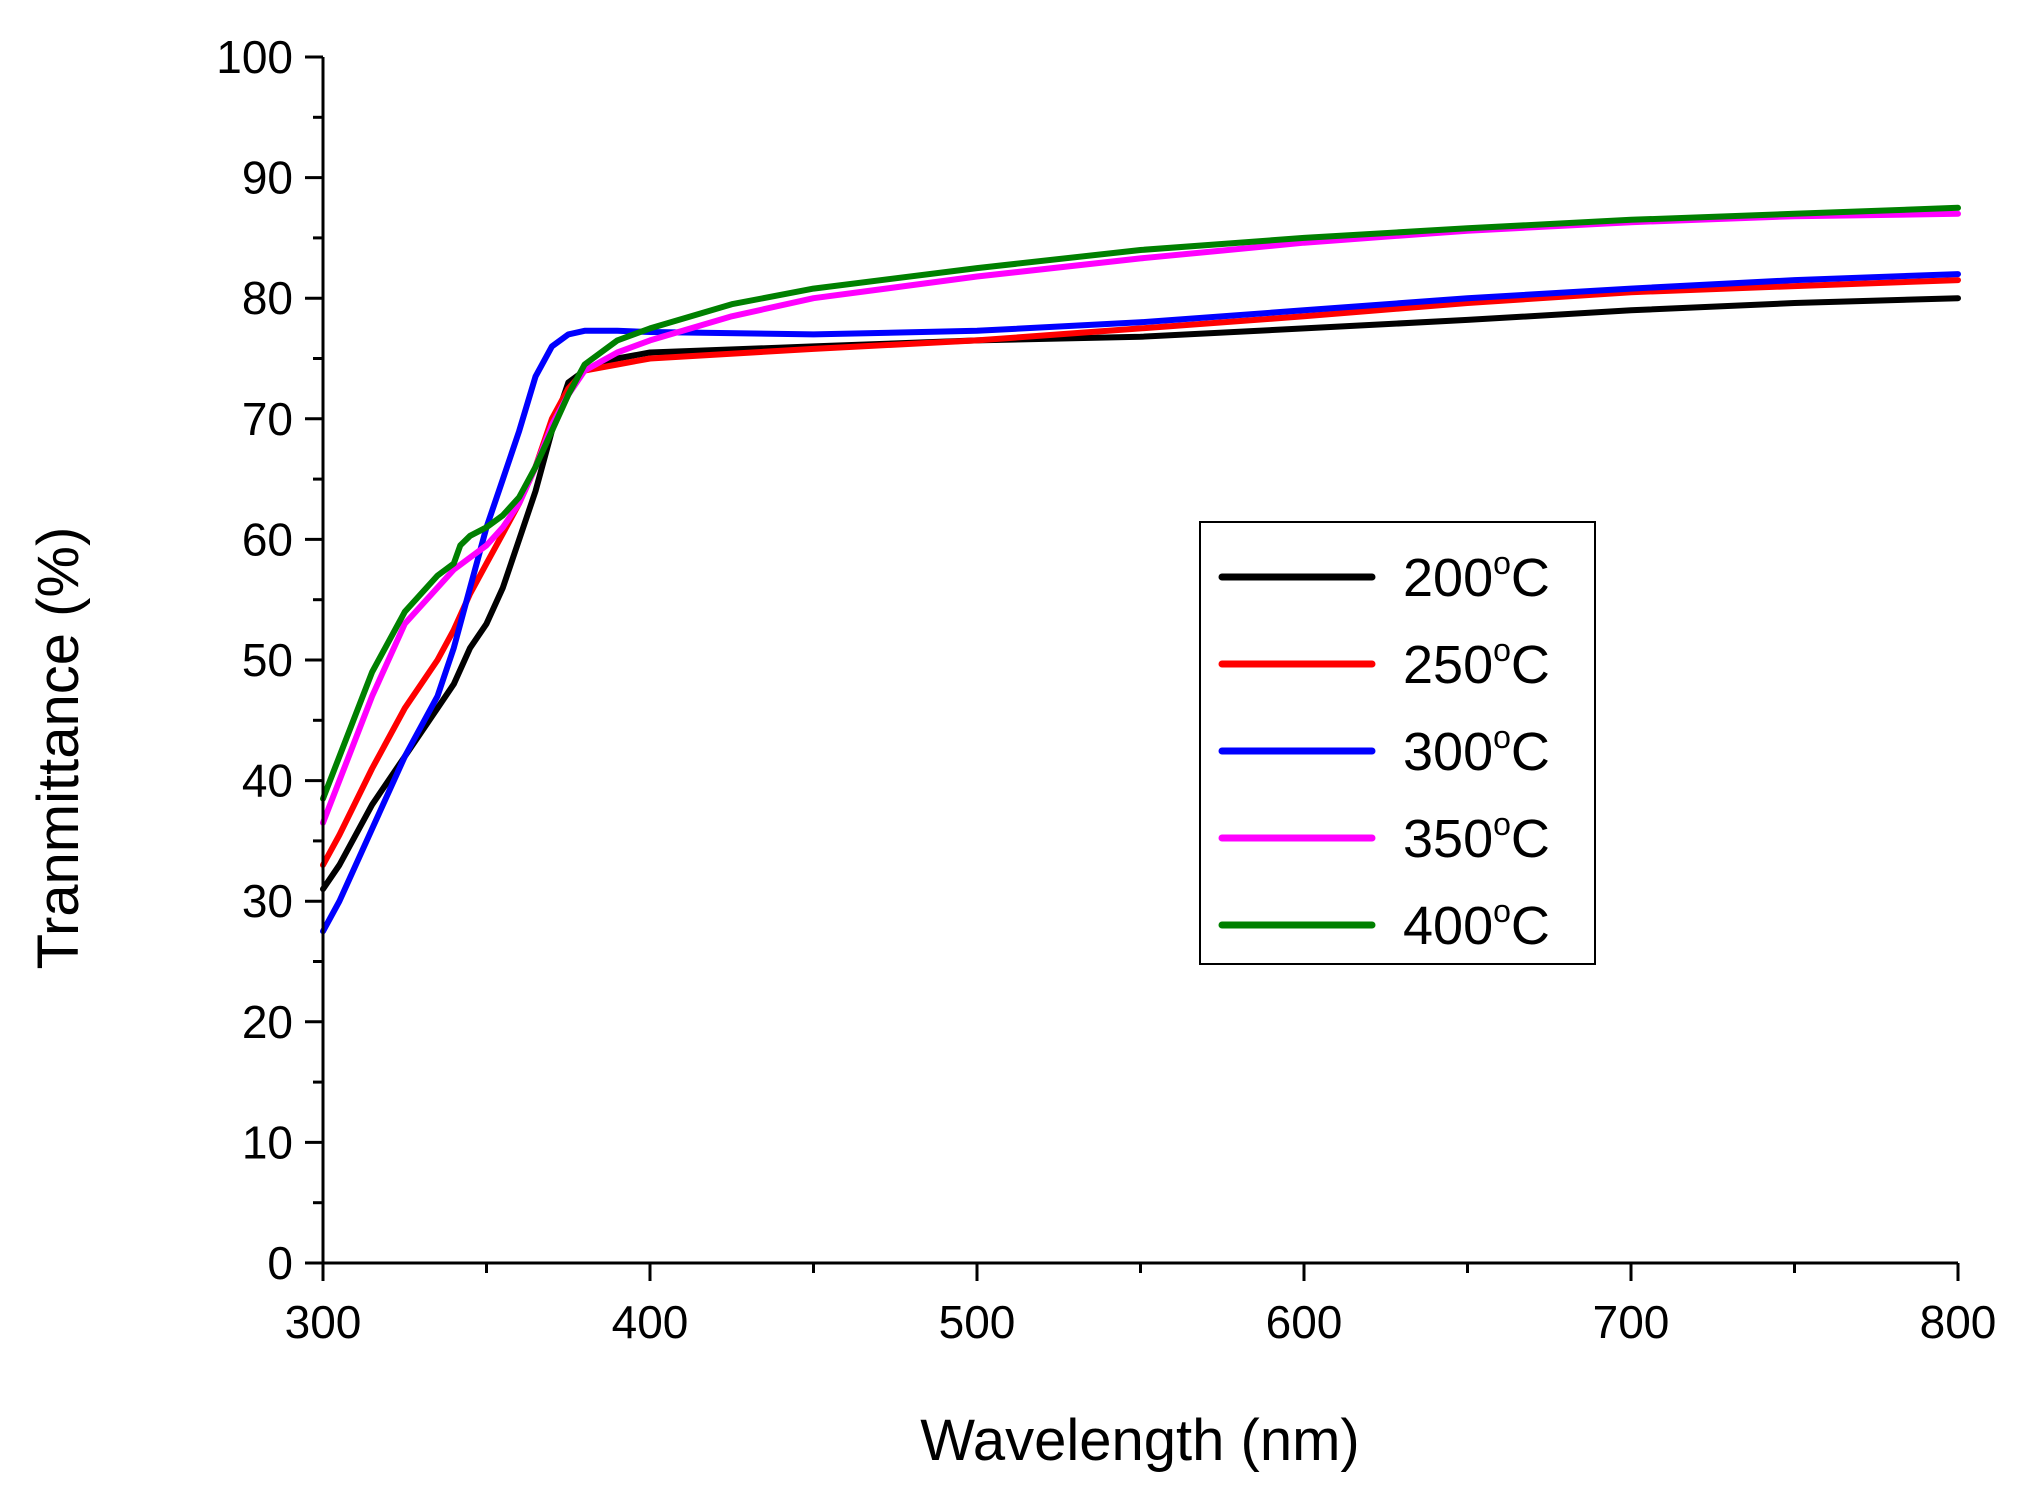 This screenshot has height=1502, width=2025. Describe the element at coordinates (267, 1142) in the screenshot. I see `y-tick-label-10: 10` at that location.